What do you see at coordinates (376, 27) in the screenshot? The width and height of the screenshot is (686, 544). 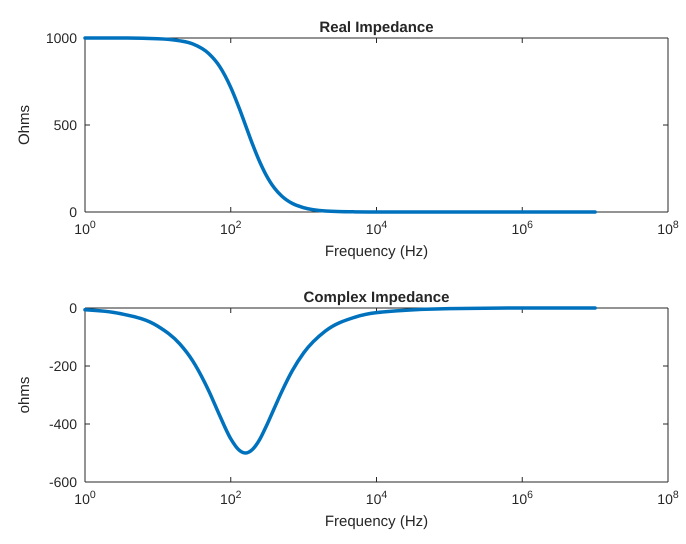 I see `chart-title: Real Impedance` at bounding box center [376, 27].